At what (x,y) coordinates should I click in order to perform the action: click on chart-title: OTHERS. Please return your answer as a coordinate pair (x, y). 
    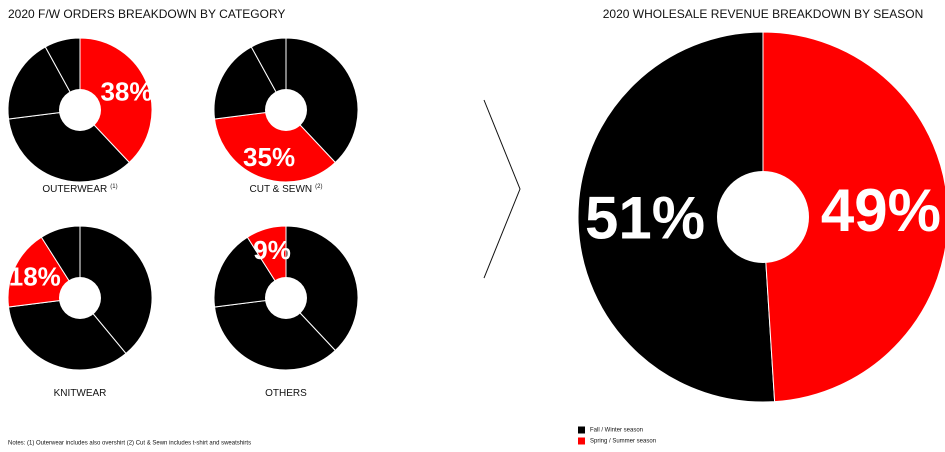
    Looking at the image, I should click on (286, 393).